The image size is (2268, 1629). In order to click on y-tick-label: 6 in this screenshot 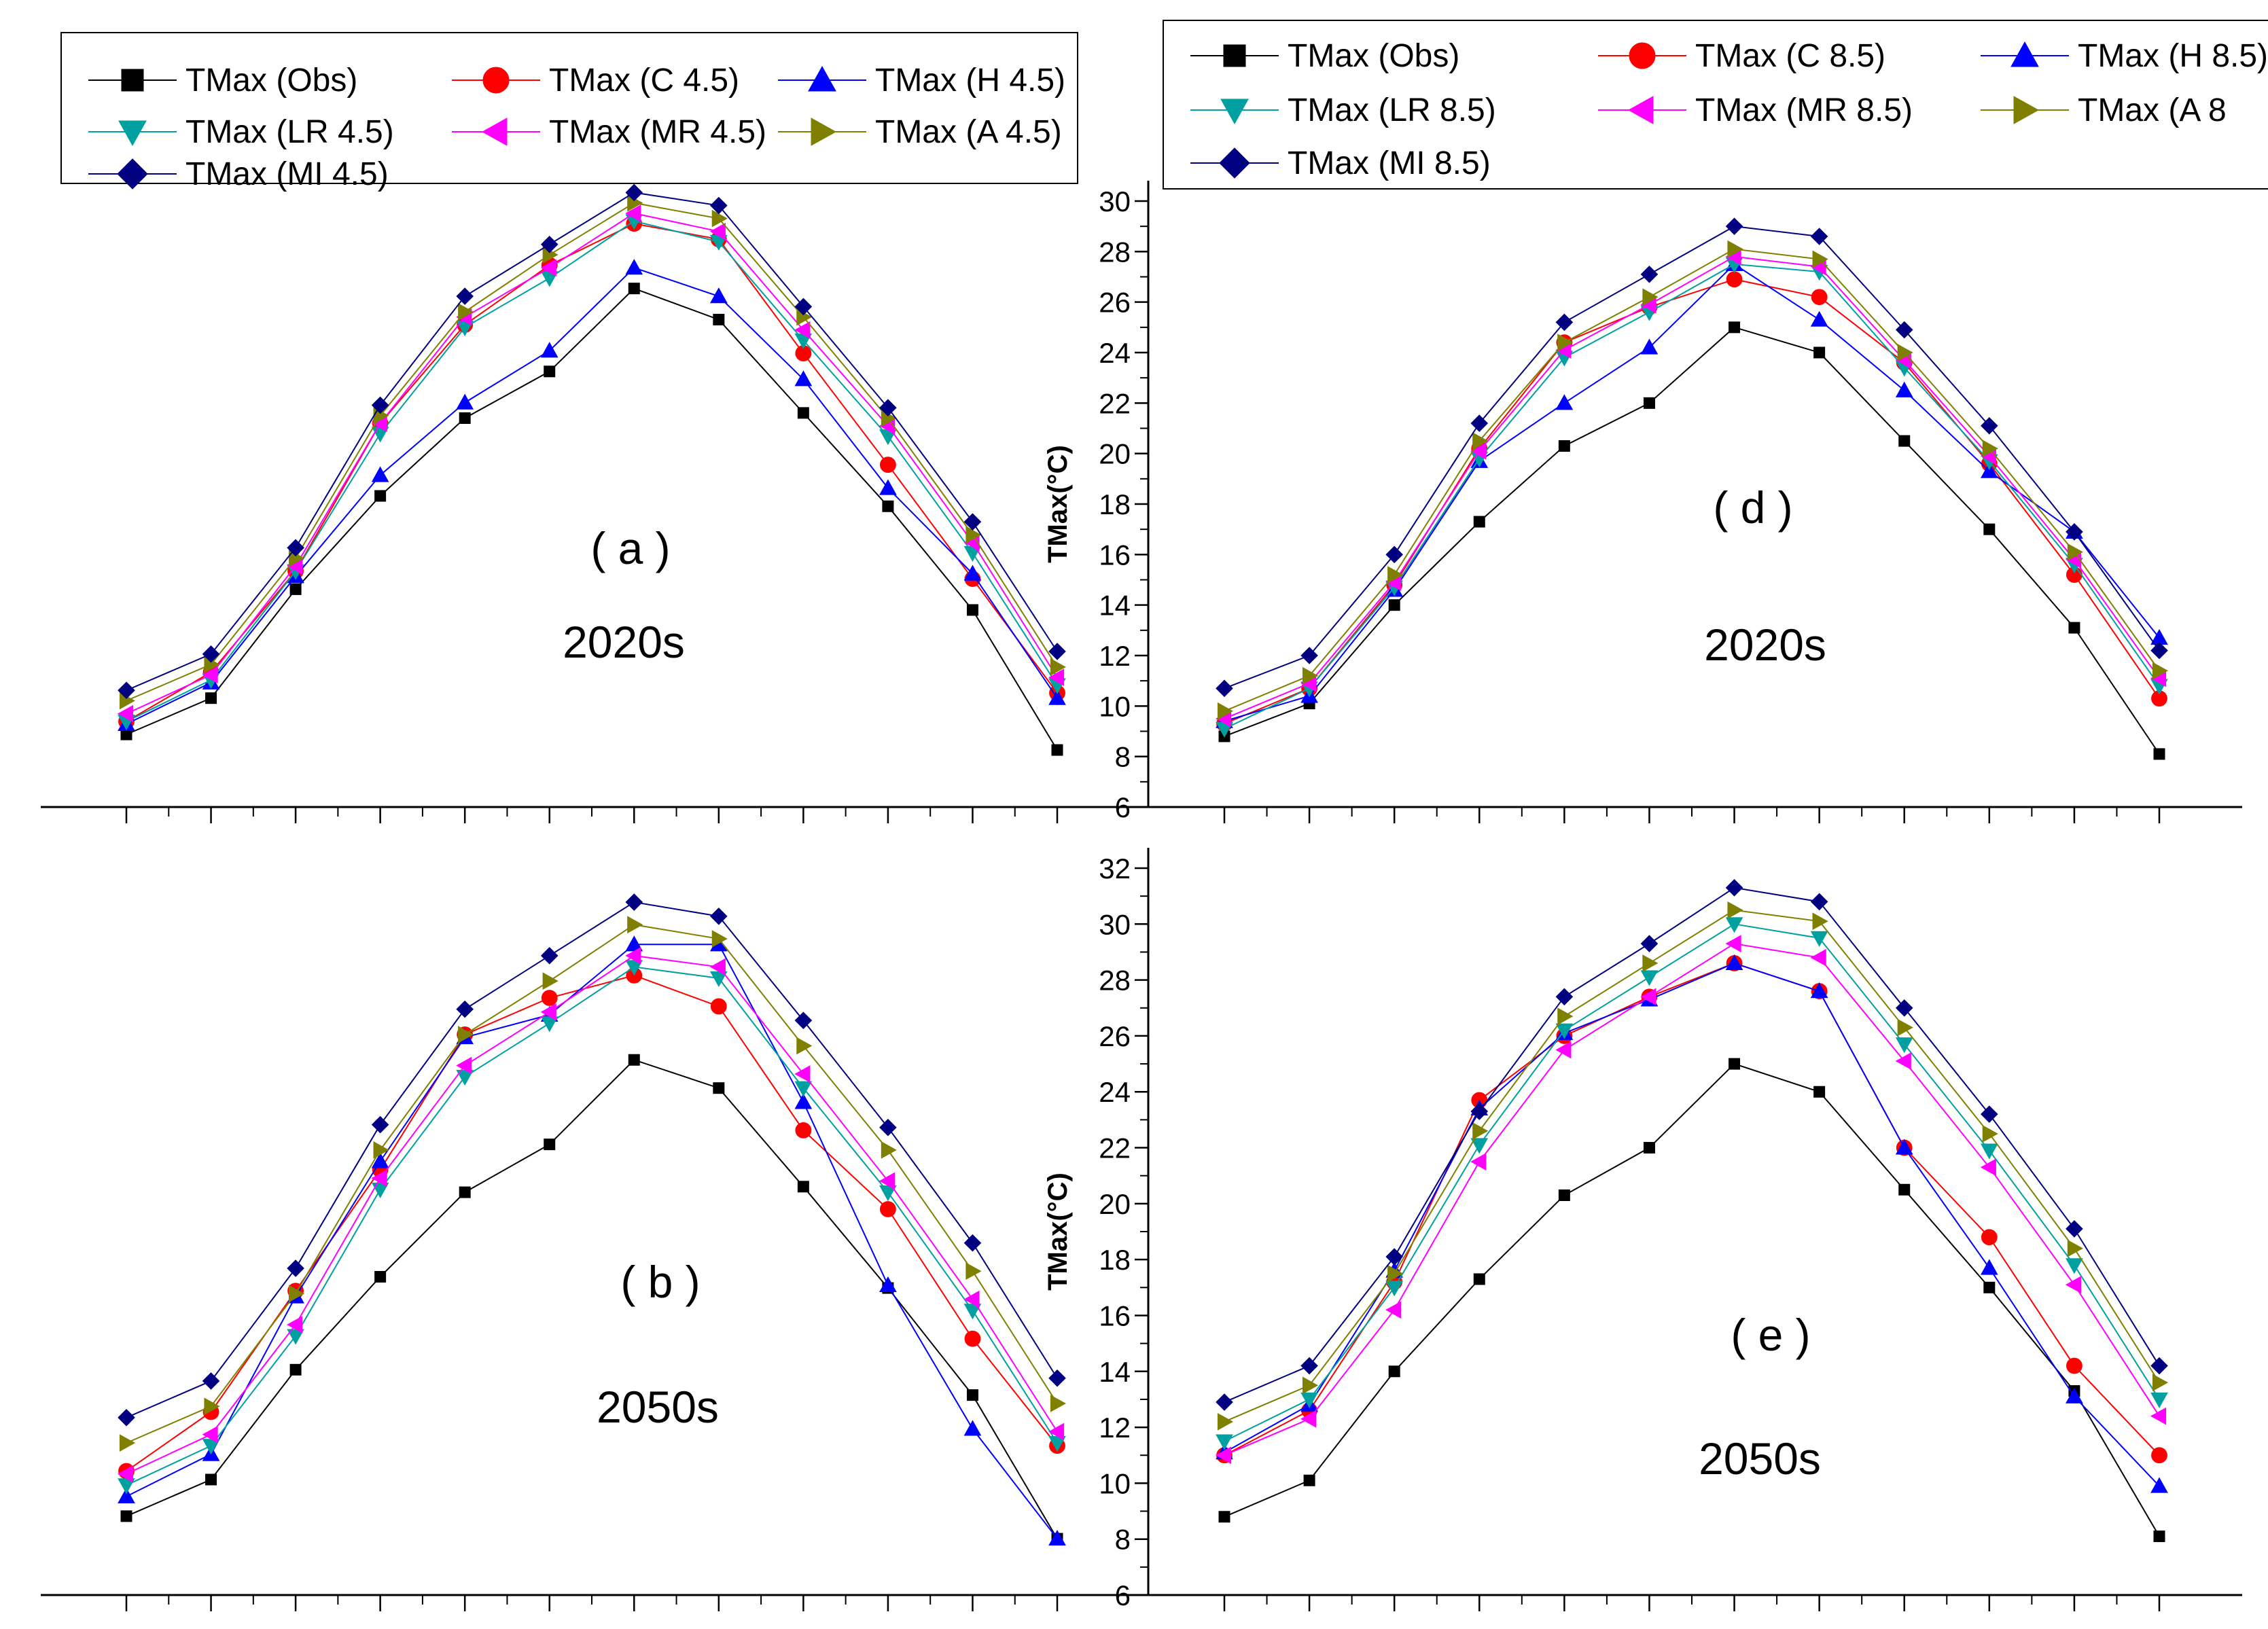, I will do `click(1123, 807)`.